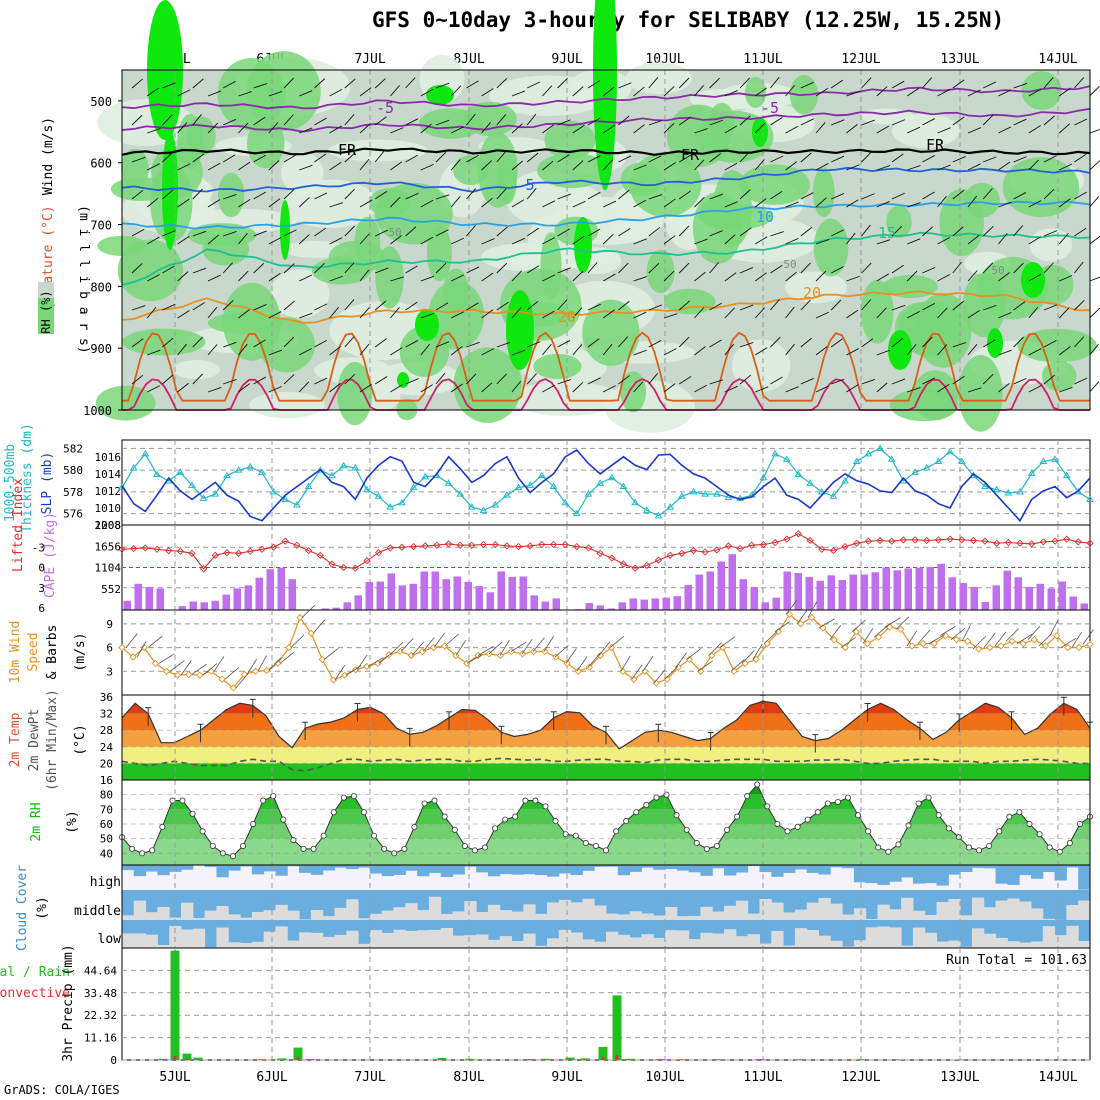 The width and height of the screenshot is (1100, 1100). Describe the element at coordinates (46, 290) in the screenshot. I see `rh-legend-swatch` at that location.